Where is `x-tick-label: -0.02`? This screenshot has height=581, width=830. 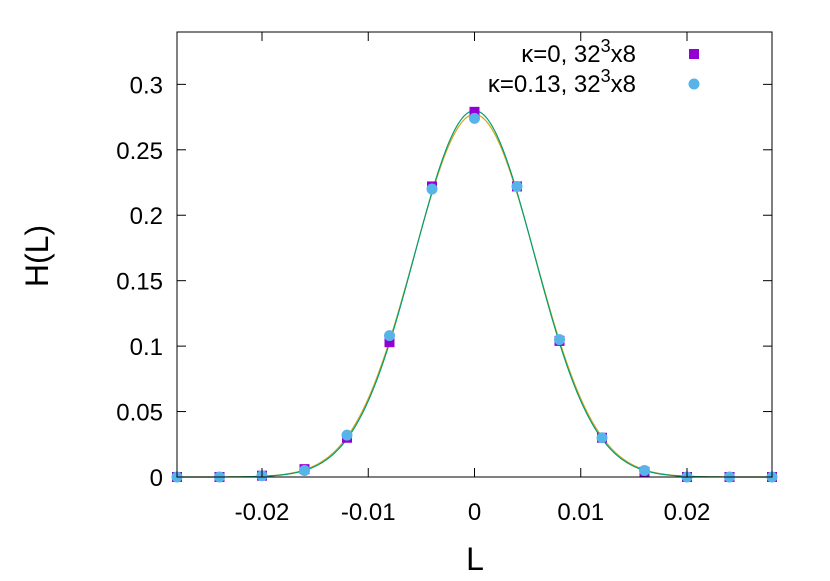
x-tick-label: -0.02 is located at coordinates (262, 512).